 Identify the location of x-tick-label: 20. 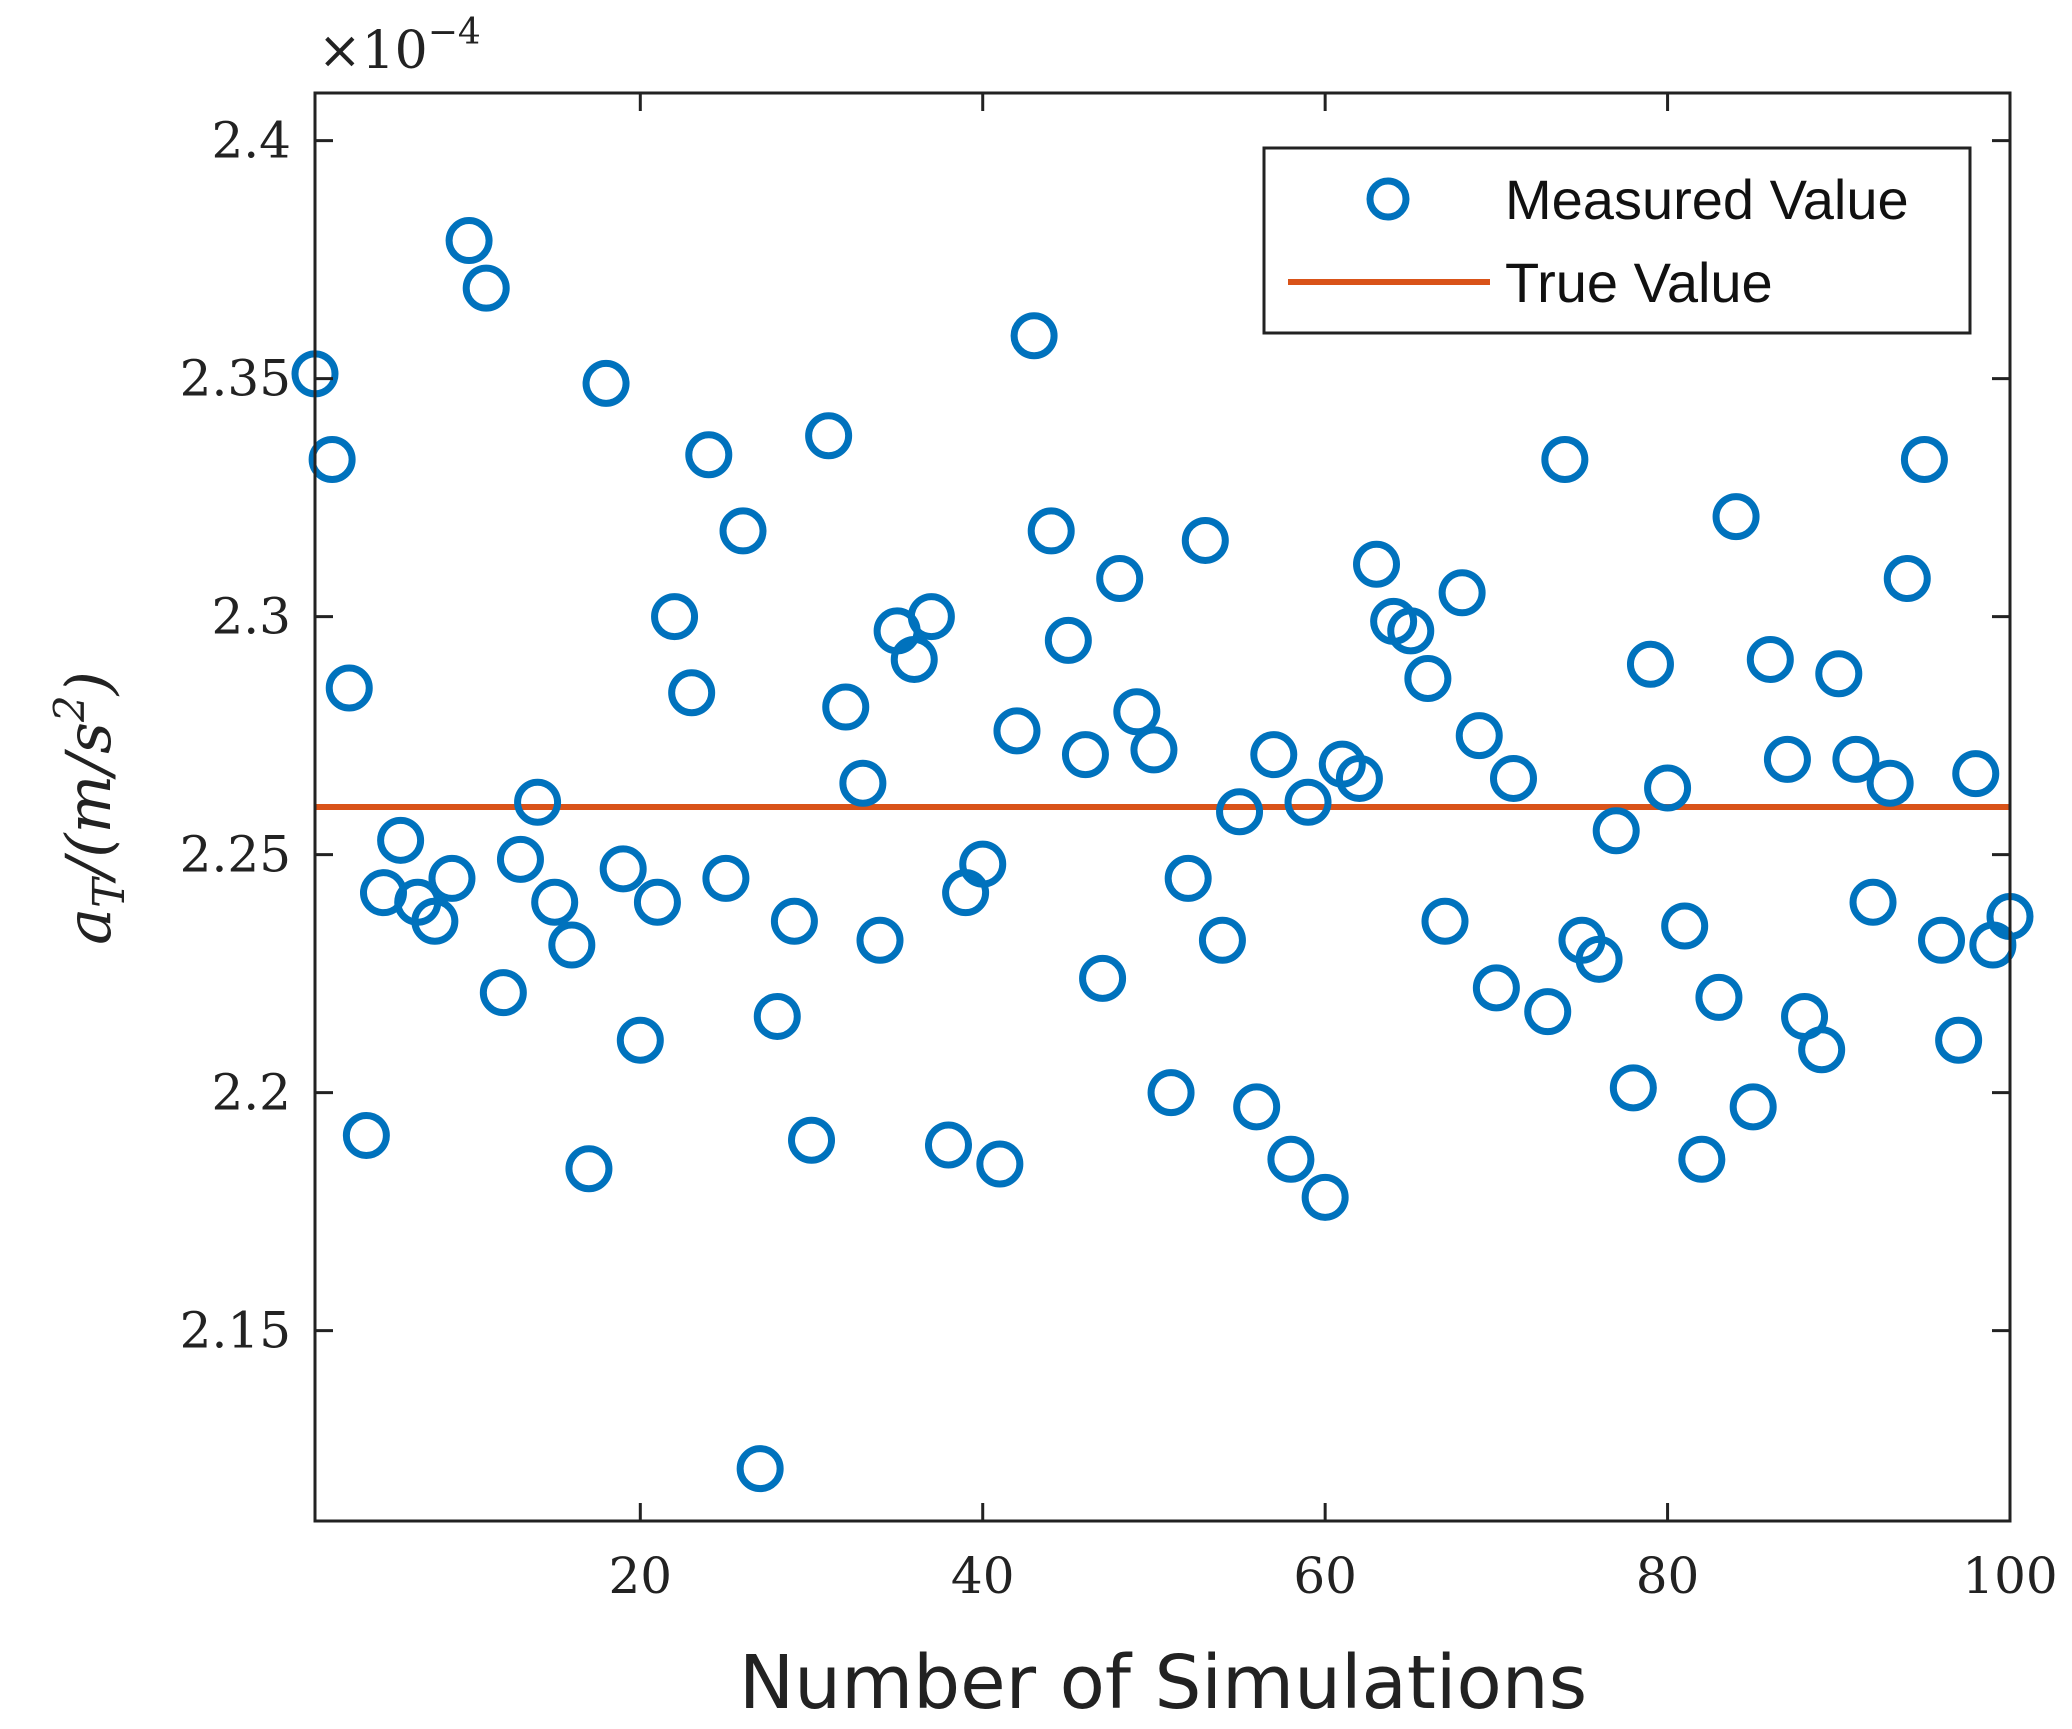
(640, 1576).